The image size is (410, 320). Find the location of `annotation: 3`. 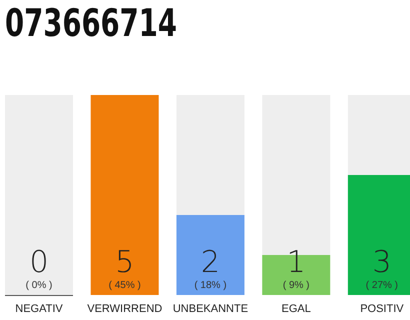

annotation: 3 is located at coordinates (382, 262).